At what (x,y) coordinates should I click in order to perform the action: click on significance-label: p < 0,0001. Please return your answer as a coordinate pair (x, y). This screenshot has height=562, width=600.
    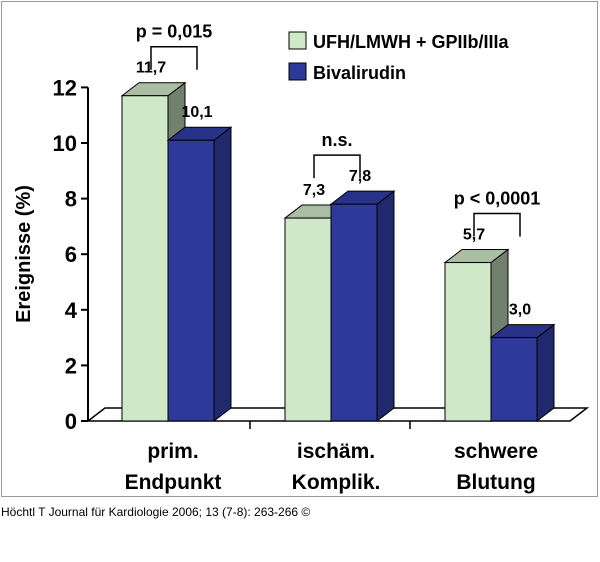
    Looking at the image, I should click on (497, 199).